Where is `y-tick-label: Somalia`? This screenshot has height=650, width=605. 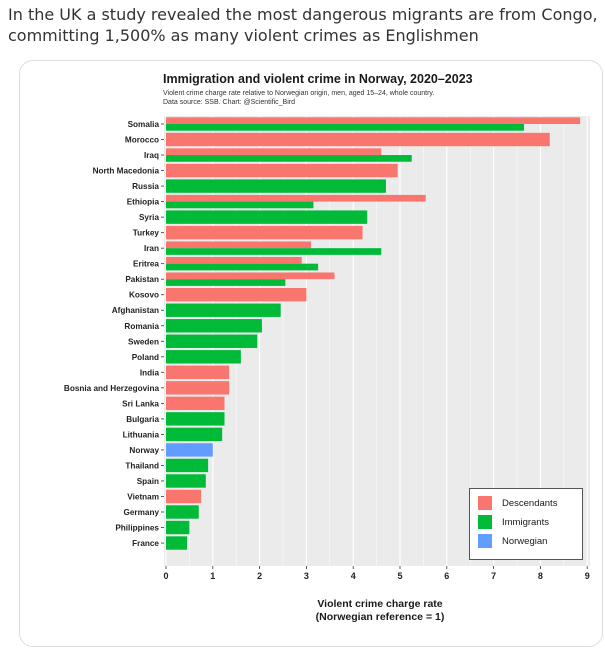 y-tick-label: Somalia is located at coordinates (144, 124).